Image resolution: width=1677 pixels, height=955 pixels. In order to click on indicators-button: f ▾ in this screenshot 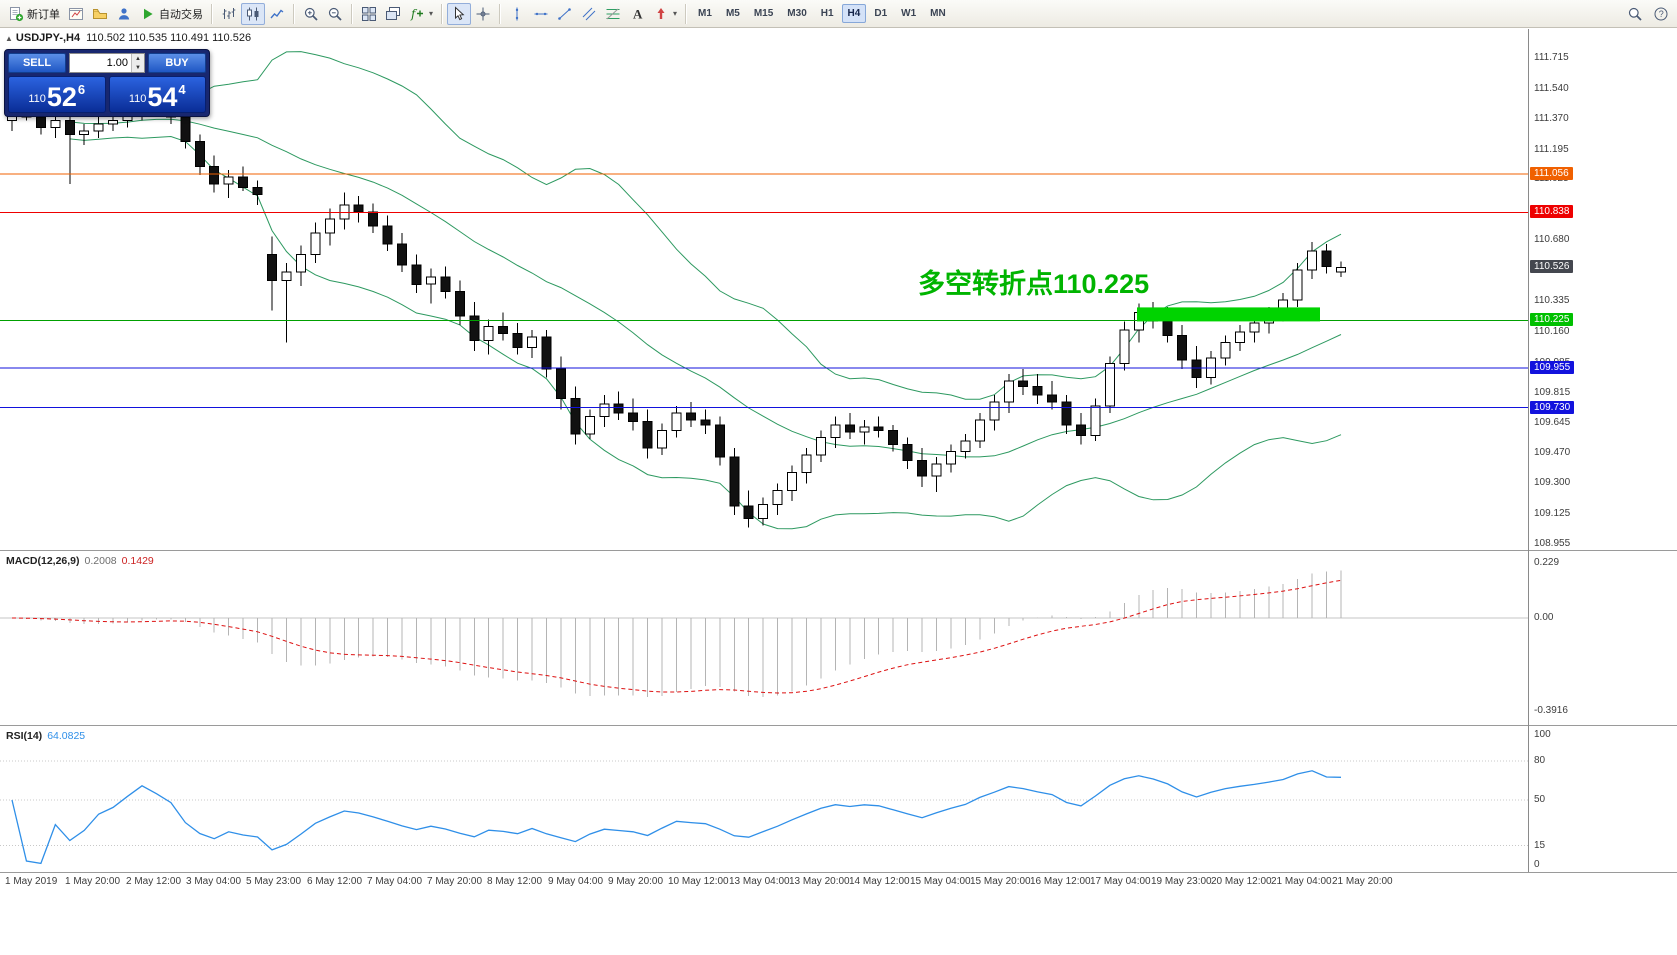, I will do `click(421, 14)`.